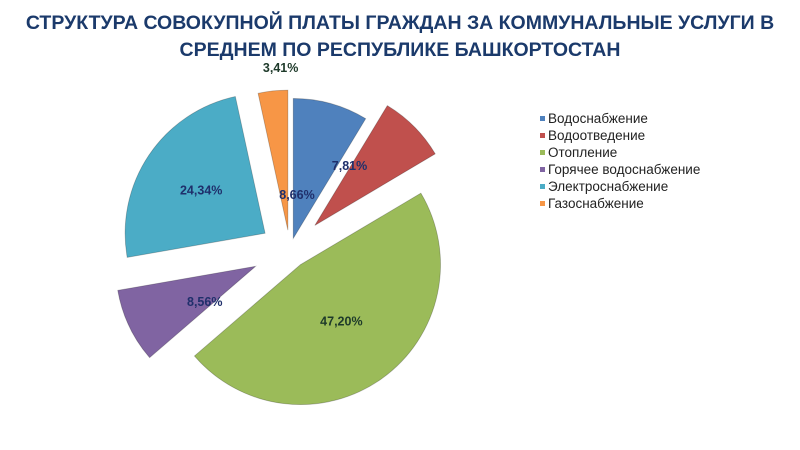 The width and height of the screenshot is (800, 450). What do you see at coordinates (624, 169) in the screenshot?
I see `legend-label: Горячее водоснабжение` at bounding box center [624, 169].